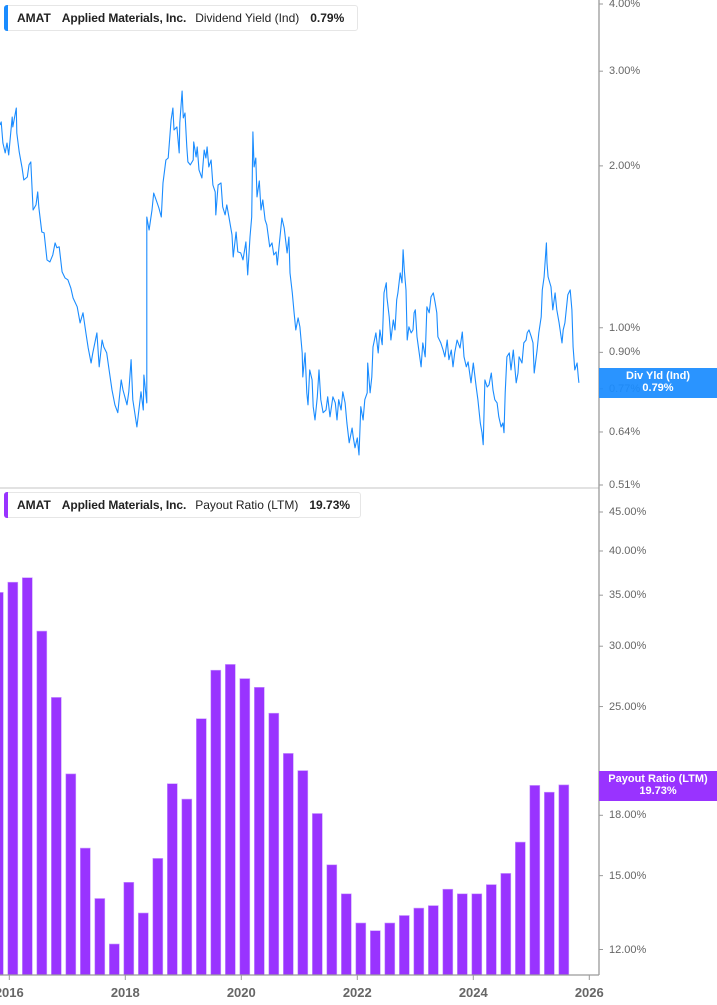  What do you see at coordinates (658, 376) in the screenshot?
I see `value-box-label: Div Yld (Ind)` at bounding box center [658, 376].